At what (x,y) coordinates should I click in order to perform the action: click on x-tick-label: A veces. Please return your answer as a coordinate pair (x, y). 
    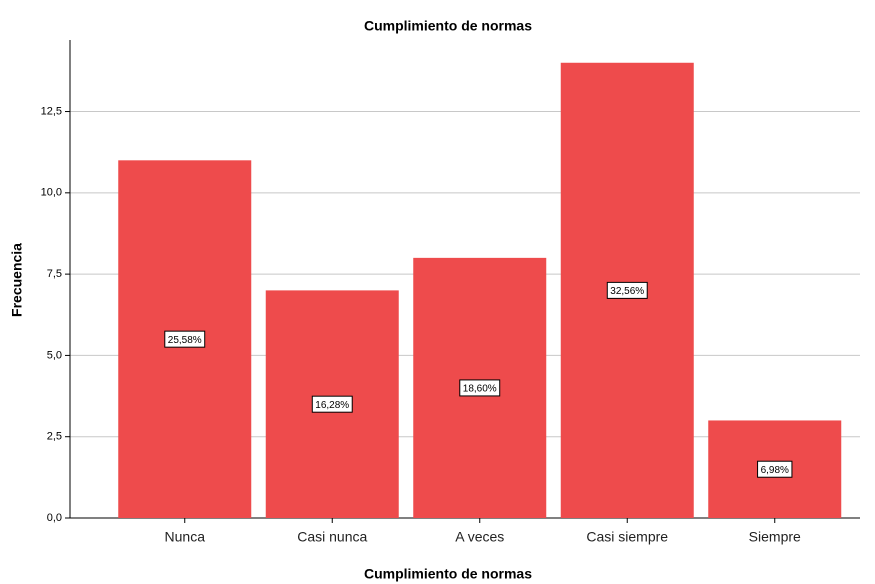
    Looking at the image, I should click on (479, 537).